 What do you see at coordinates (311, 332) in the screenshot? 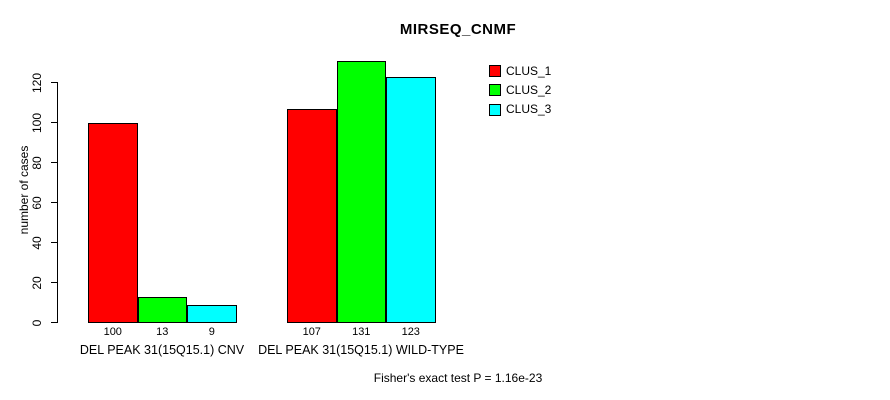
I see `bar-value-label: 107` at bounding box center [311, 332].